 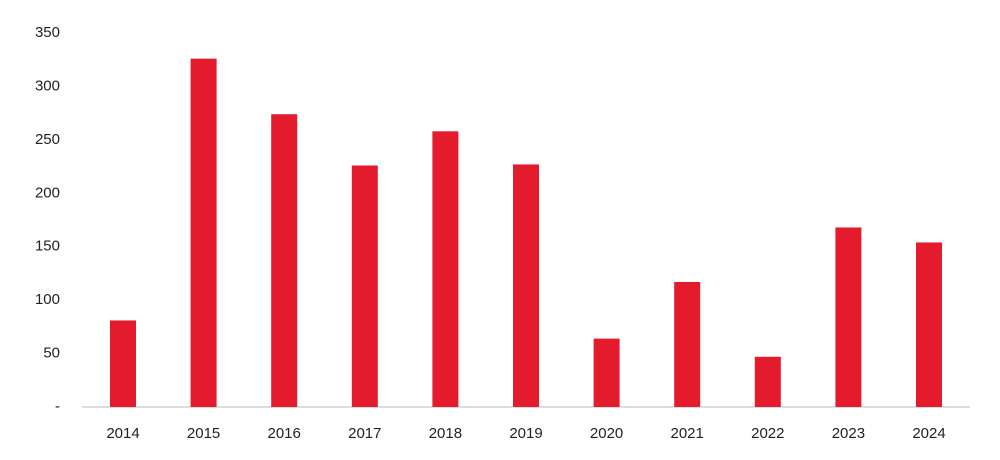 What do you see at coordinates (284, 433) in the screenshot?
I see `x-tick-label: 2016` at bounding box center [284, 433].